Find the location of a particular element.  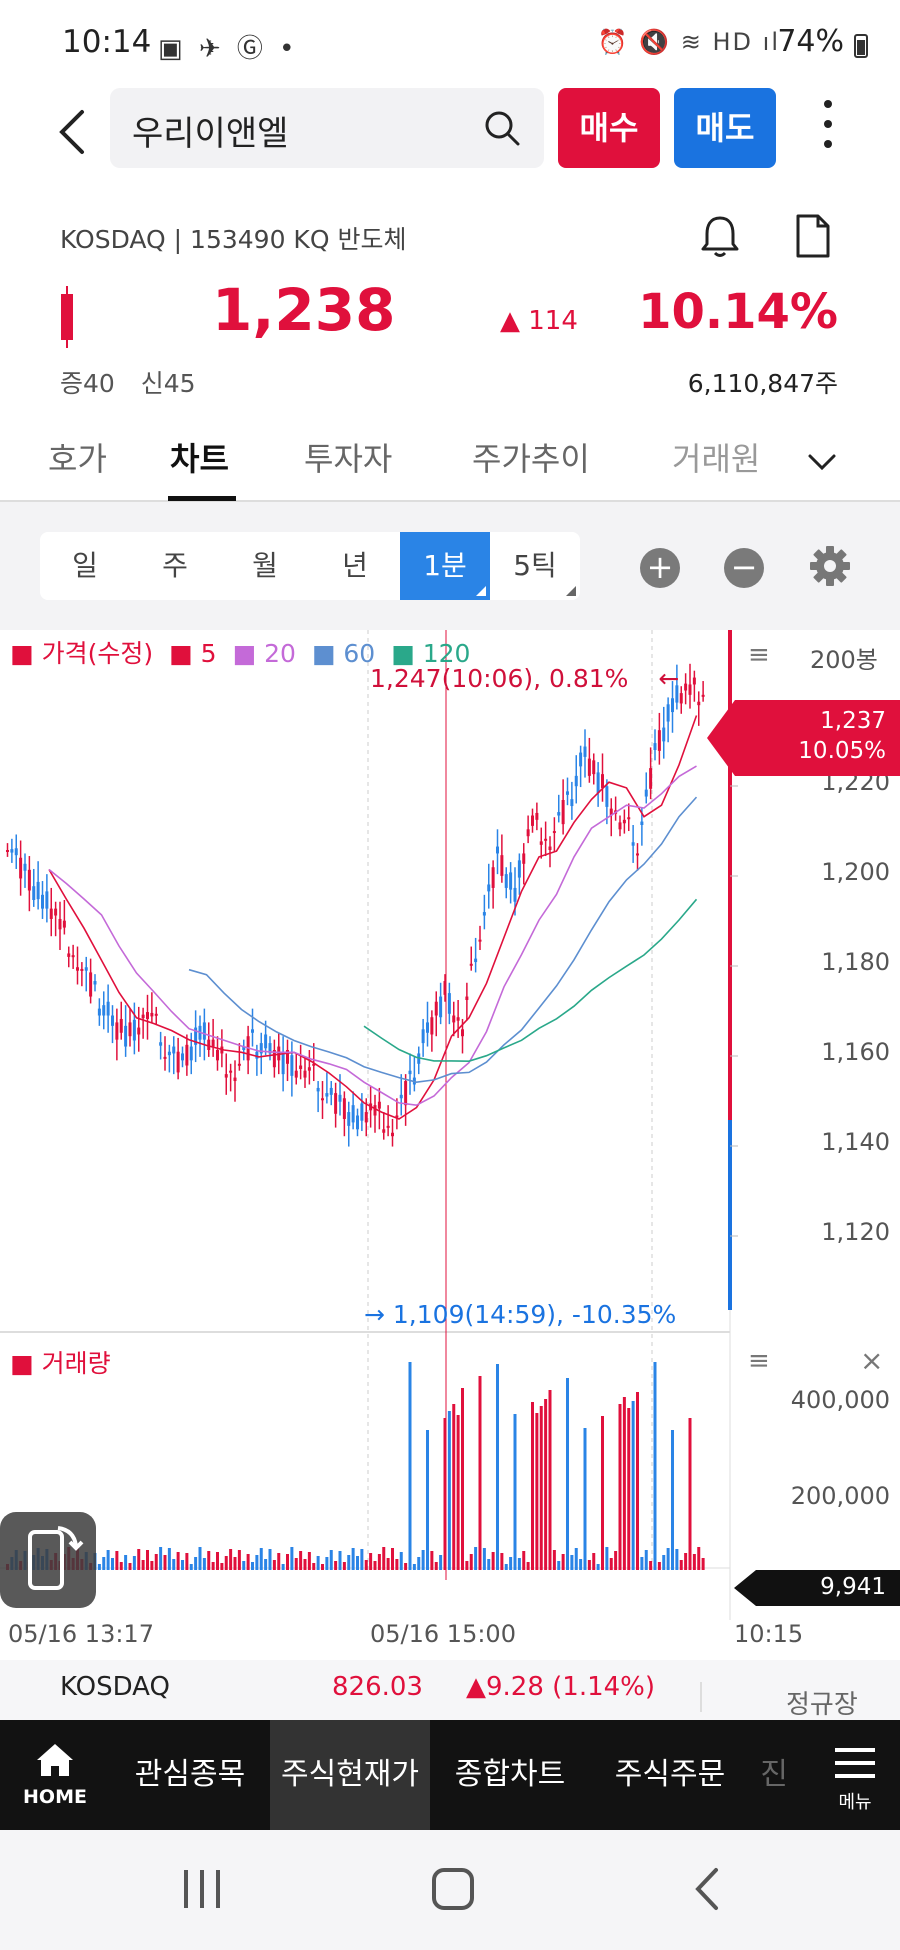

tab-orderbook: 호가 is located at coordinates (77, 459).